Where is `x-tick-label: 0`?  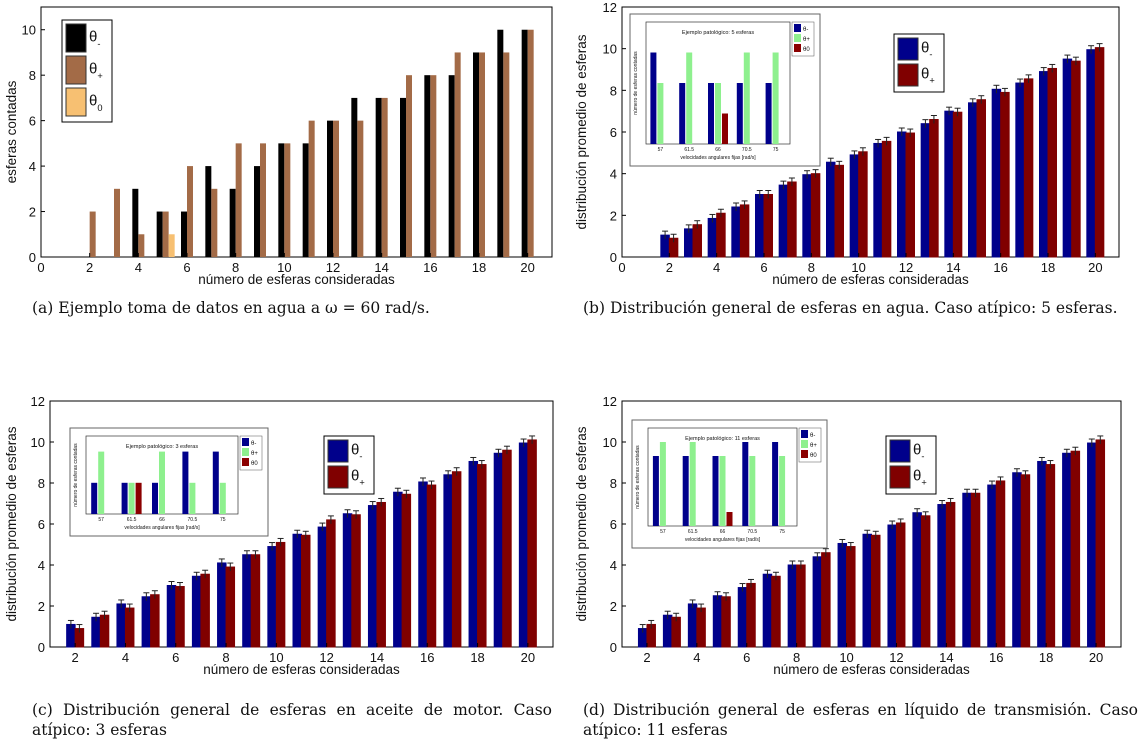 x-tick-label: 0 is located at coordinates (621, 267).